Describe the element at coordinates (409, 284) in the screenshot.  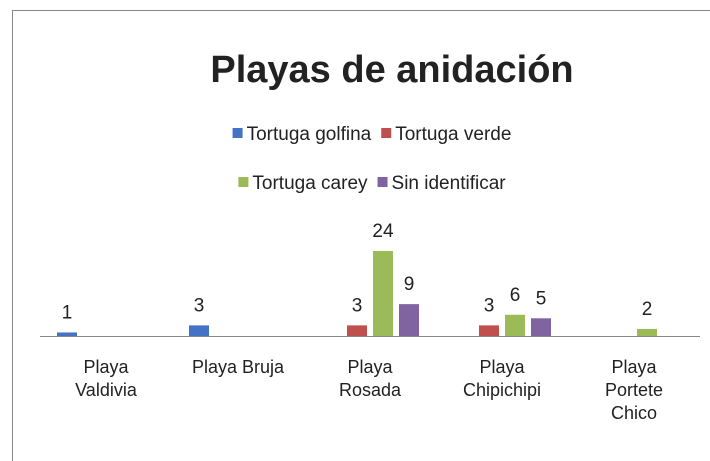
I see `data-label: 9` at that location.